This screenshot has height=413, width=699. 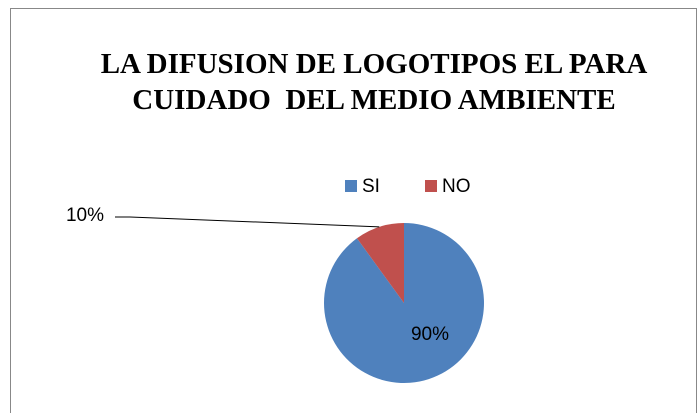 I want to click on leader-line, so click(x=247, y=222).